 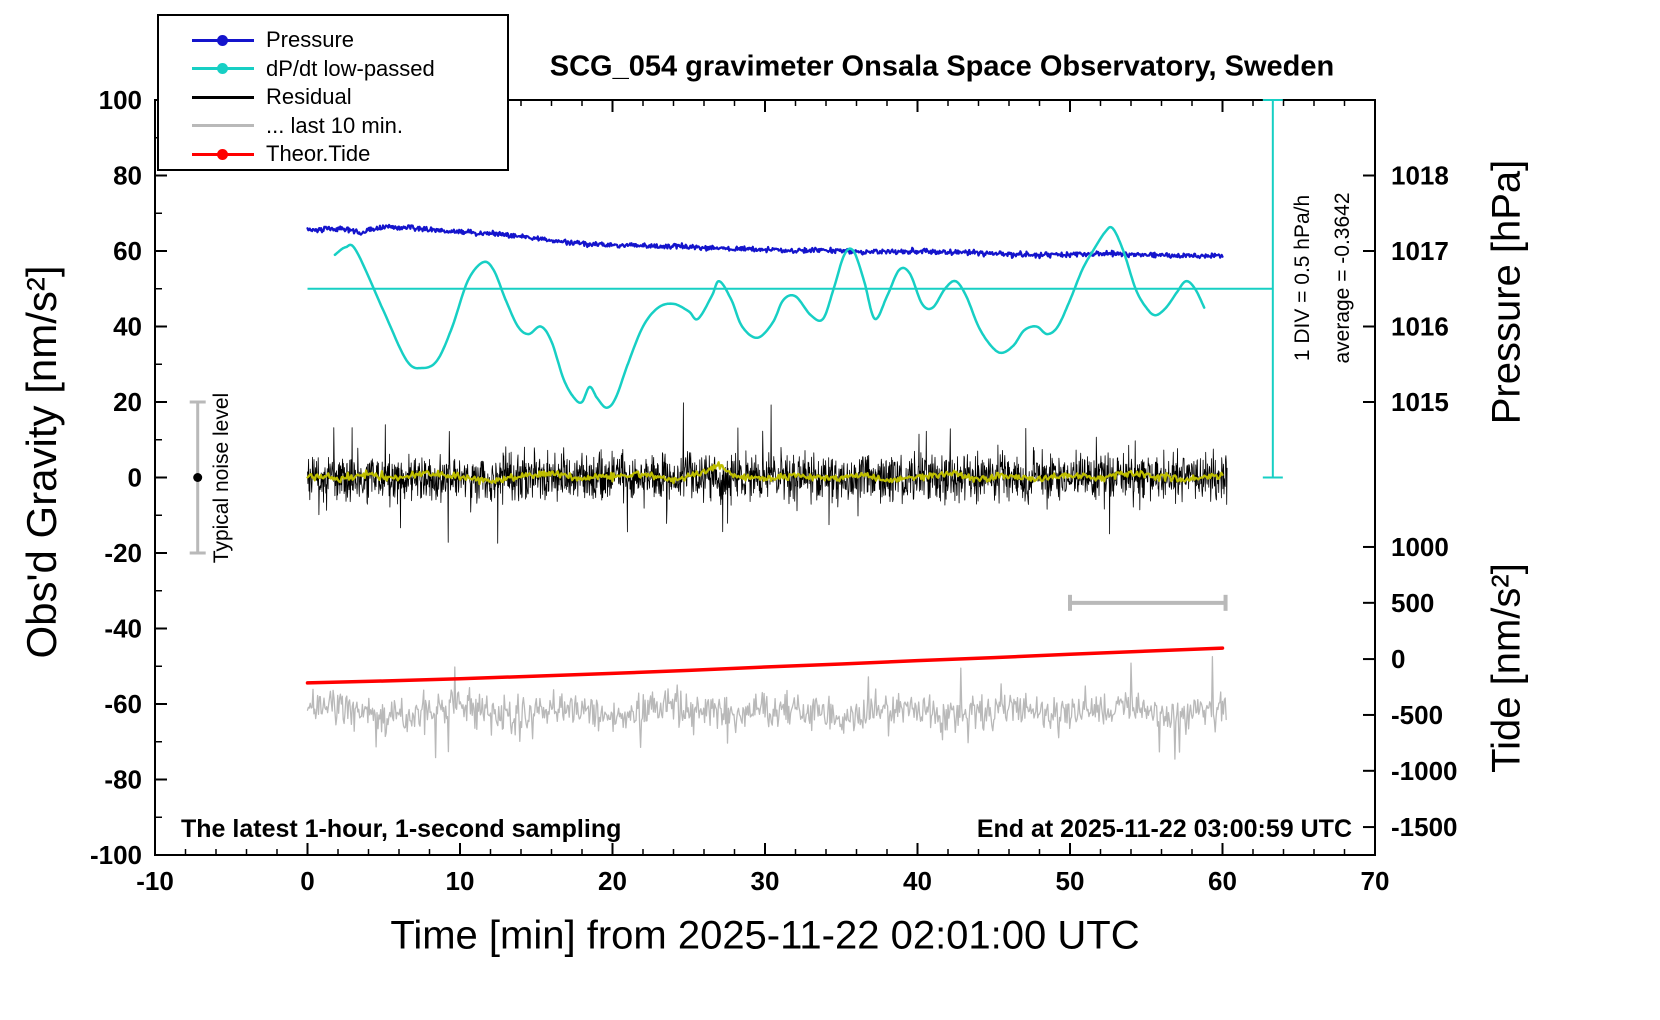 I want to click on legend-item: dP/dt low-passed, so click(x=333, y=69).